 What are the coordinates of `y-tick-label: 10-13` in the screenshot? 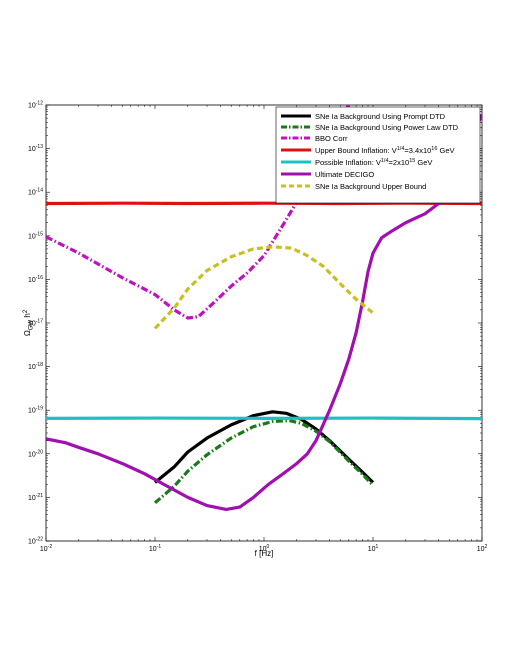 It's located at (35, 148).